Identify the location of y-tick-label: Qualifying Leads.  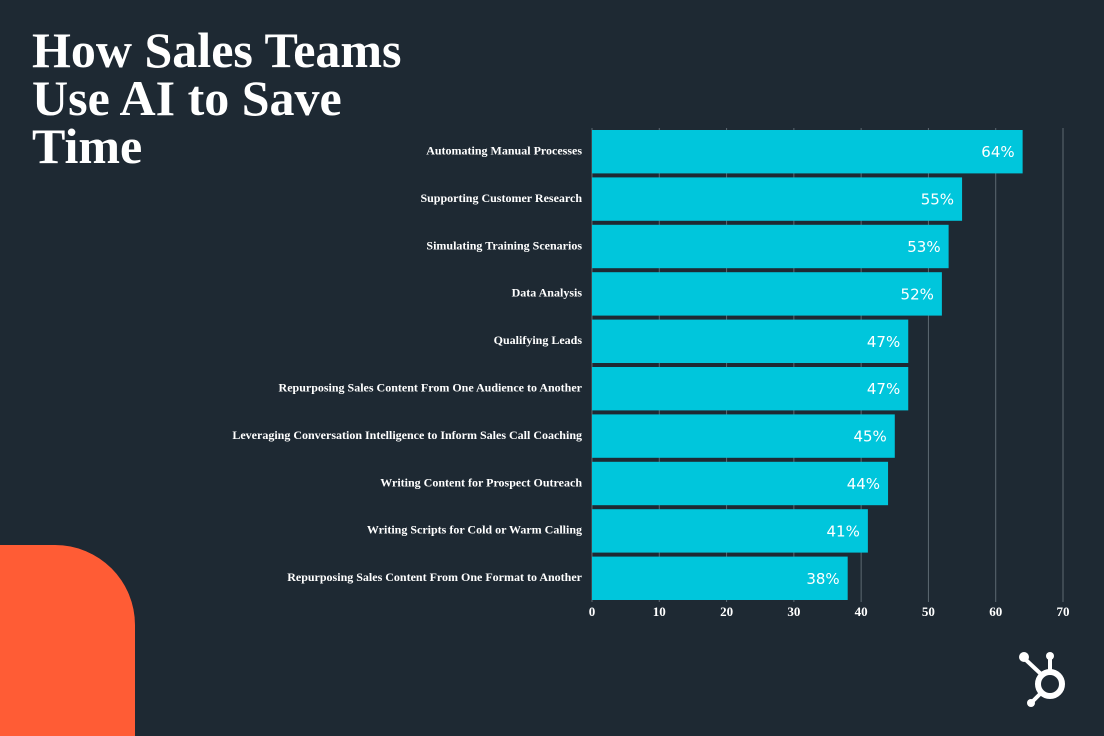
(538, 340).